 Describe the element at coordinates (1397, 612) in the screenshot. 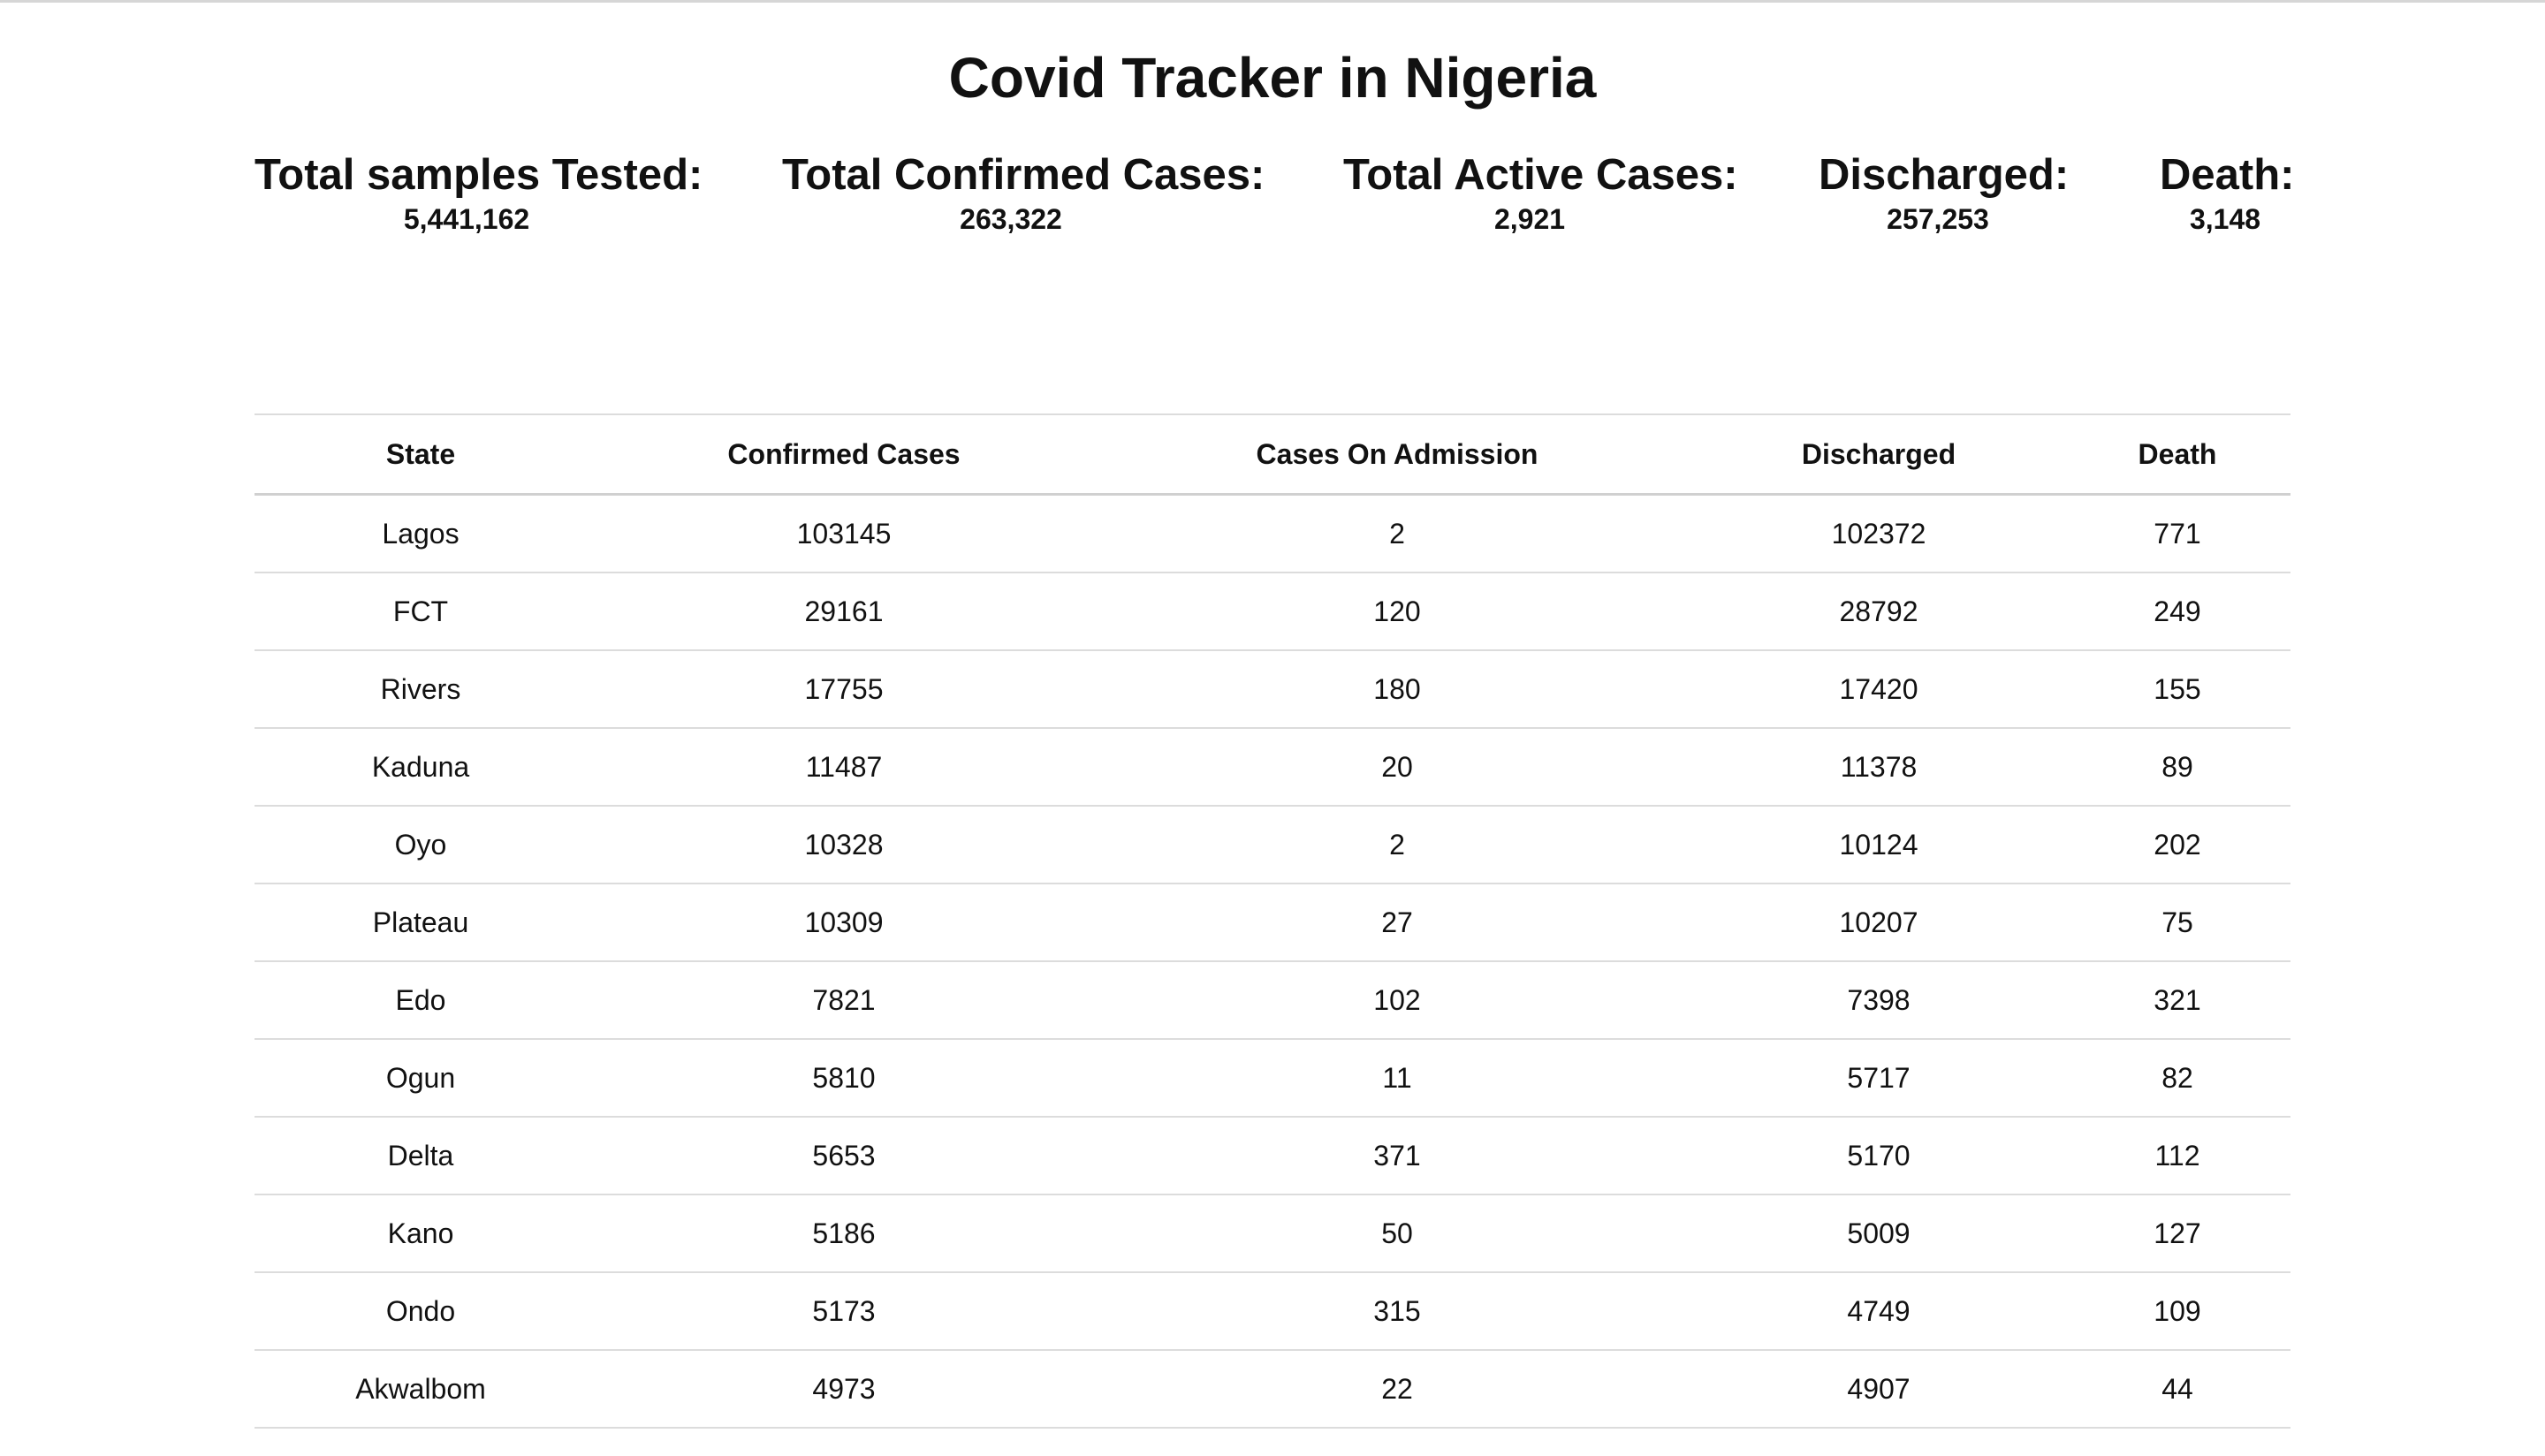

I see `cell-cases-on-admission: 120` at that location.